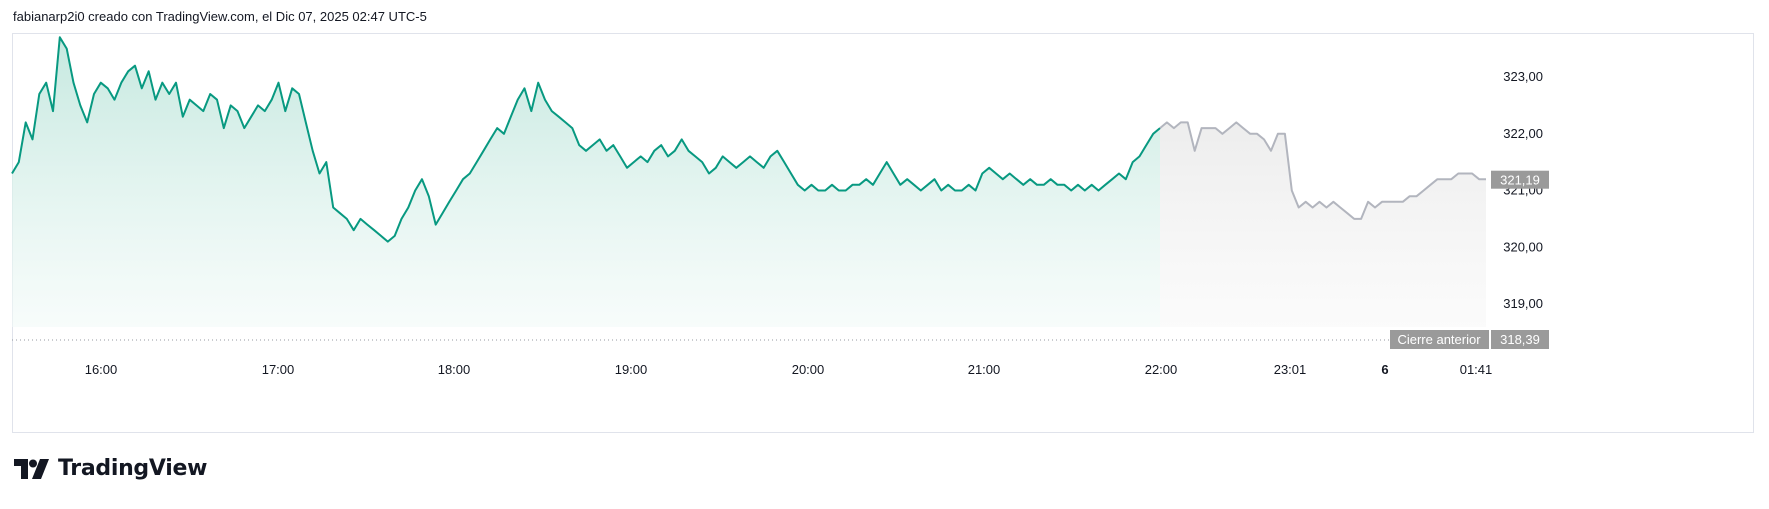 The image size is (1769, 509). I want to click on last-price-badge, so click(1520, 179).